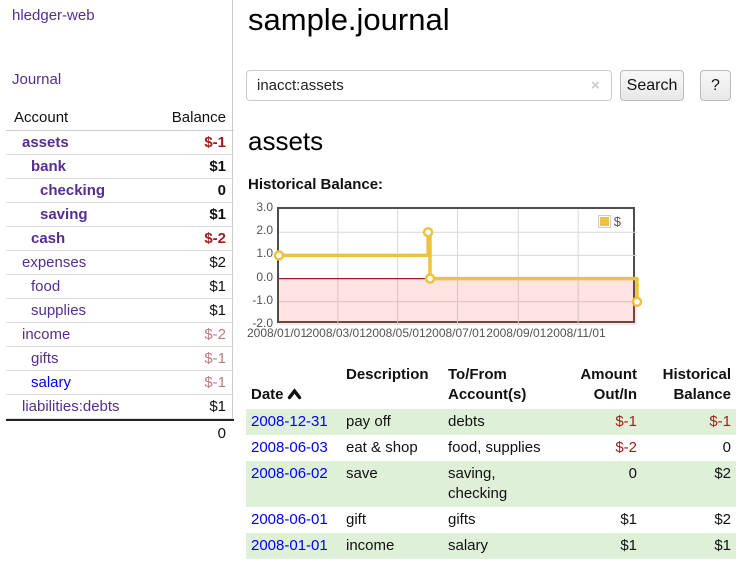  Describe the element at coordinates (715, 85) in the screenshot. I see `help-button: ?` at that location.